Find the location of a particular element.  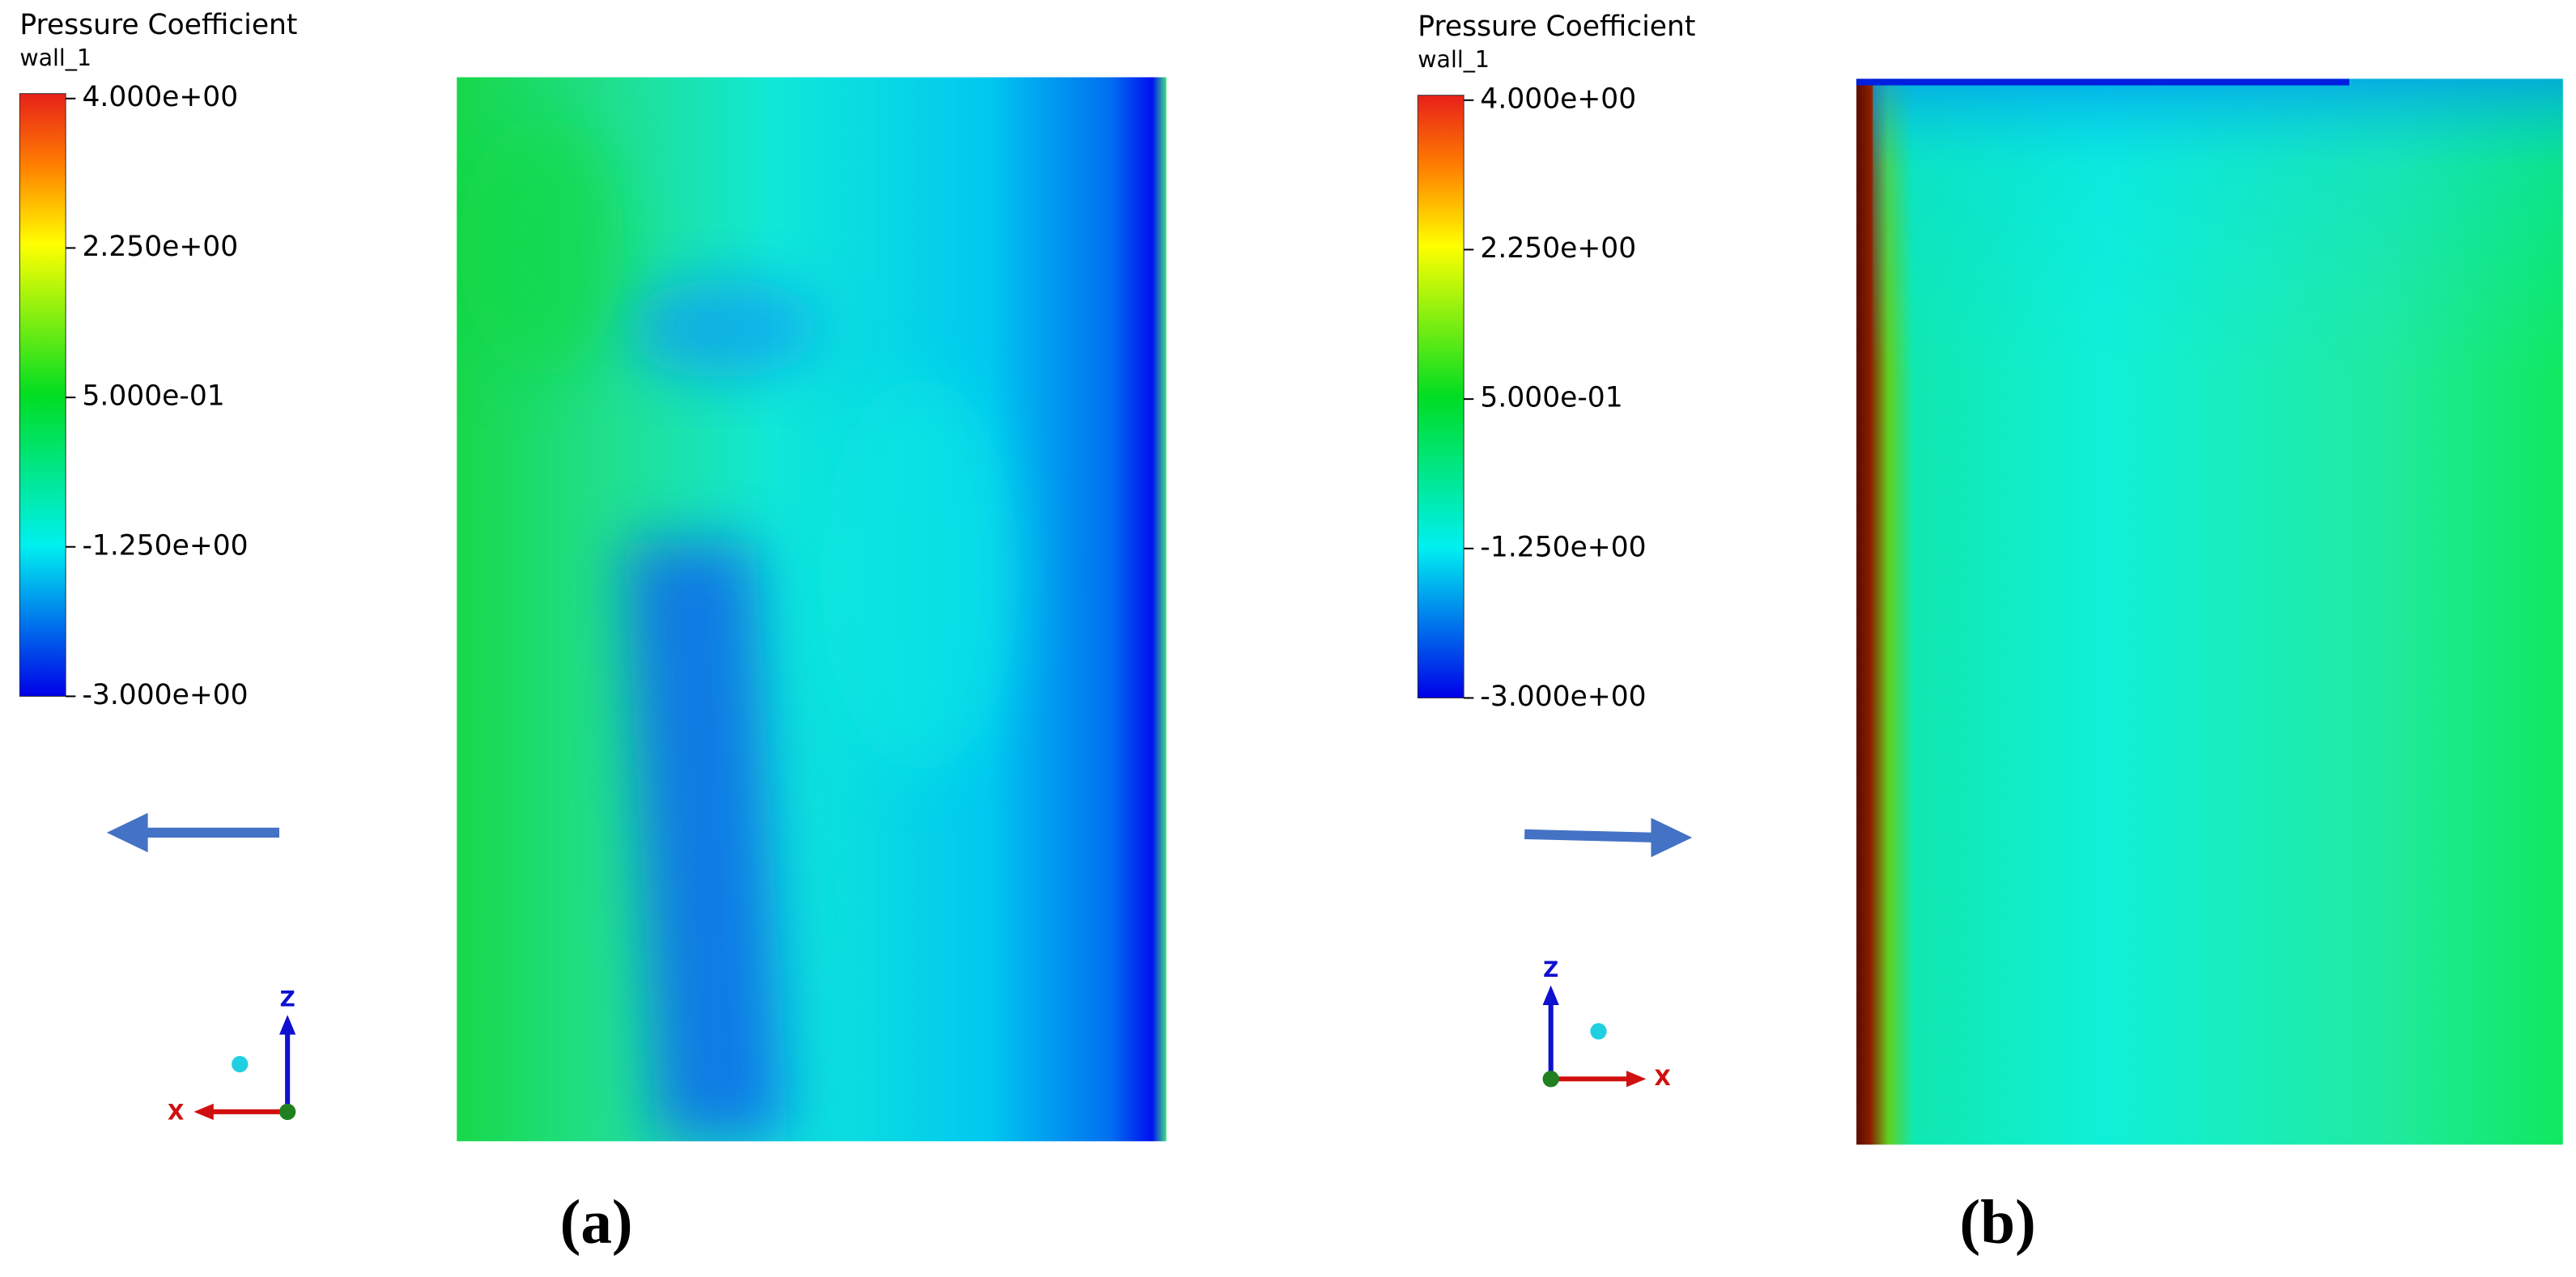

axis-triad-b is located at coordinates (1594, 1036).